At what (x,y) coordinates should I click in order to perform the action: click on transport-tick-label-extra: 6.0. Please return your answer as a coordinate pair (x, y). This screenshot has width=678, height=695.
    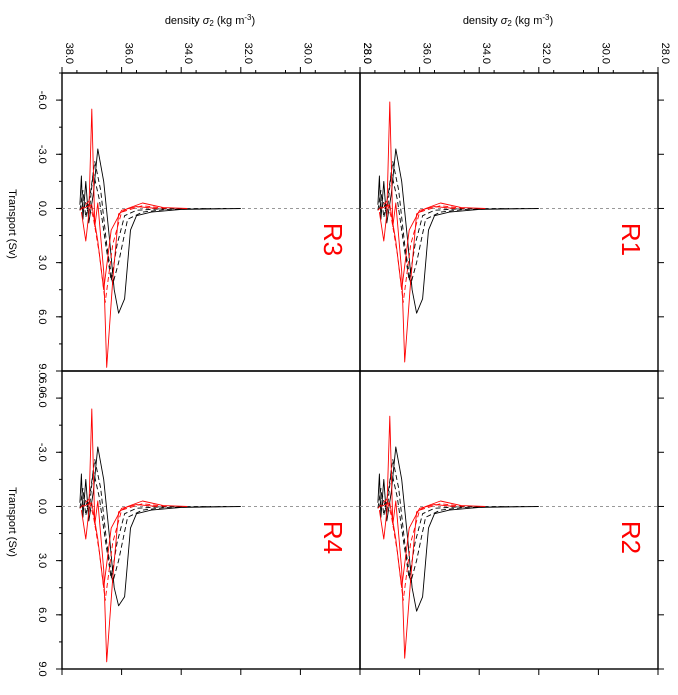
    Looking at the image, I should click on (42, 384).